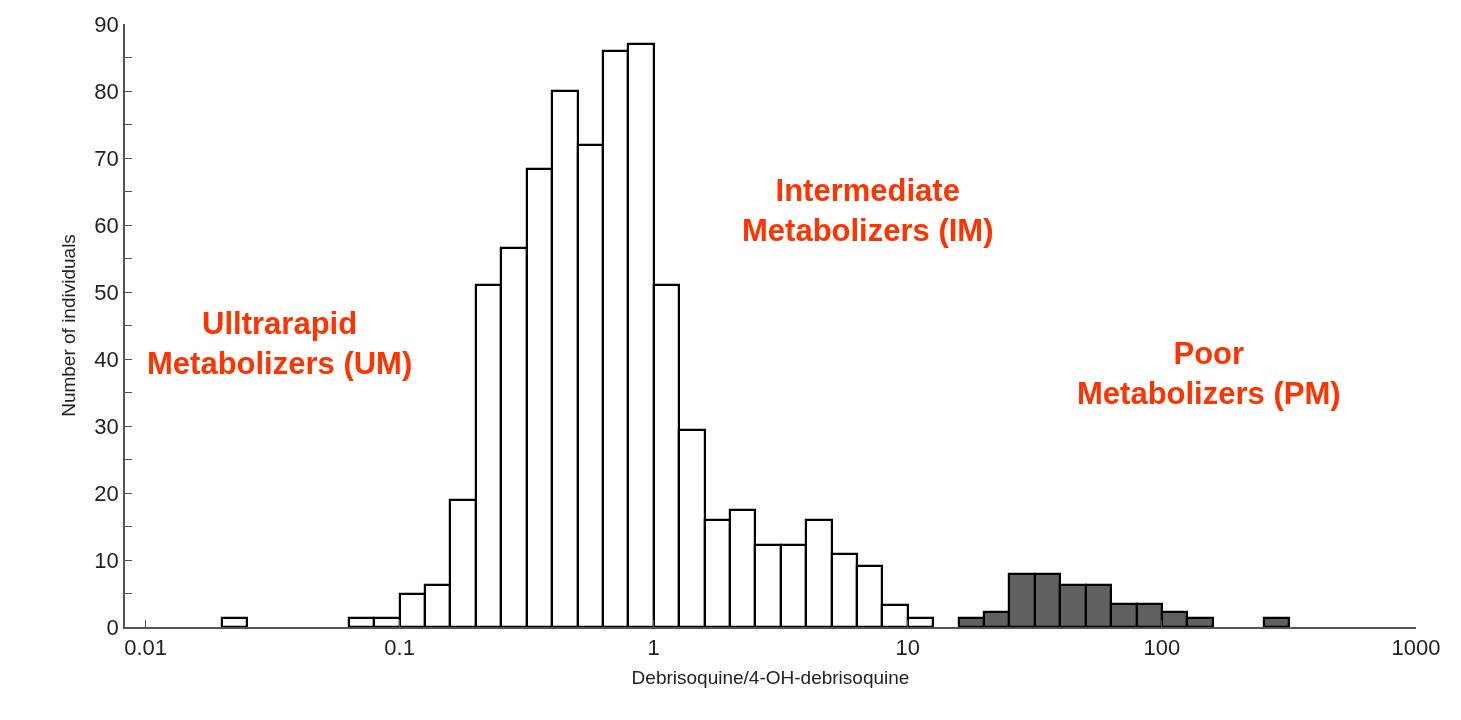 This screenshot has width=1461, height=720. Describe the element at coordinates (106, 359) in the screenshot. I see `y-tick-label: 40` at that location.